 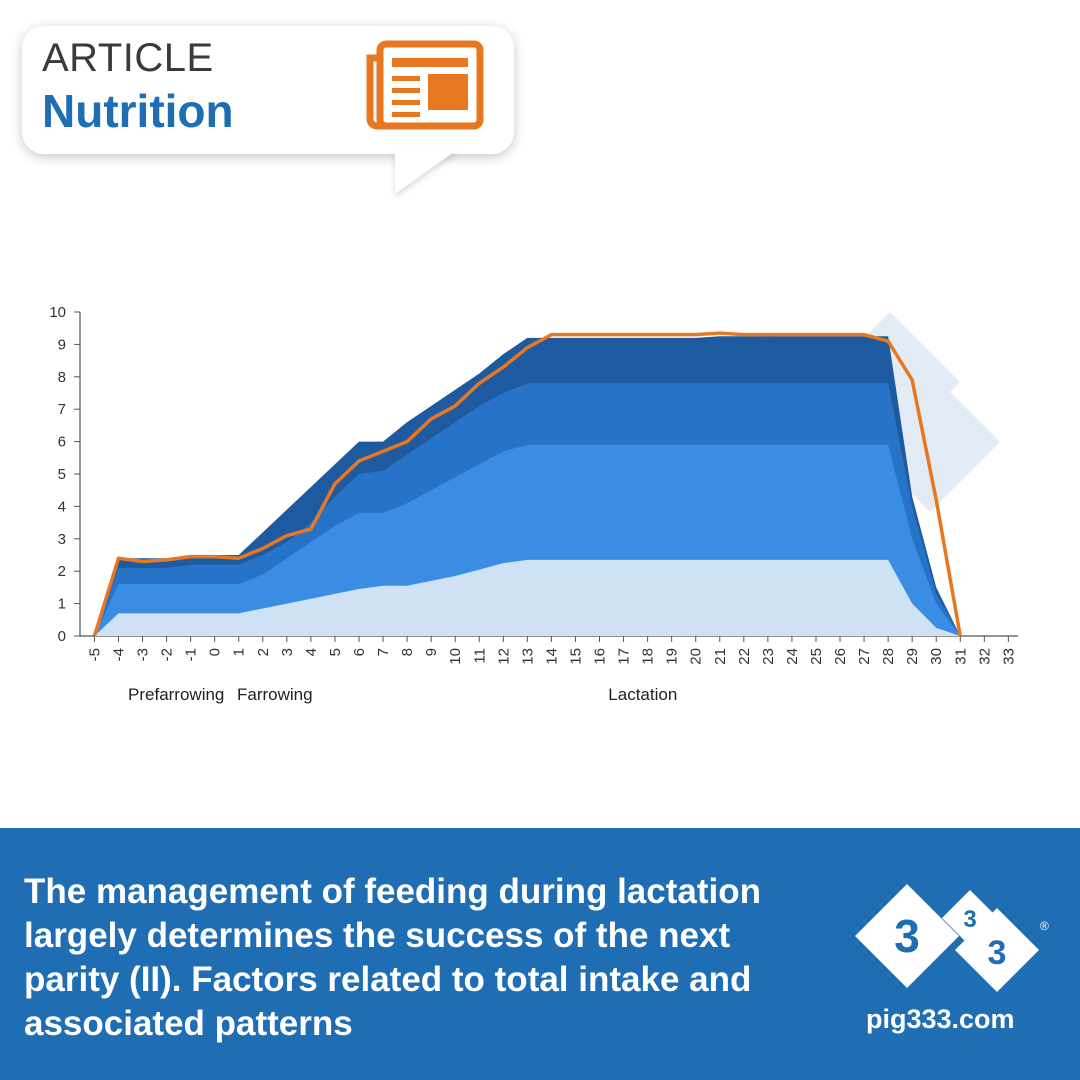 What do you see at coordinates (94, 654) in the screenshot?
I see `x-tick-label: -5` at bounding box center [94, 654].